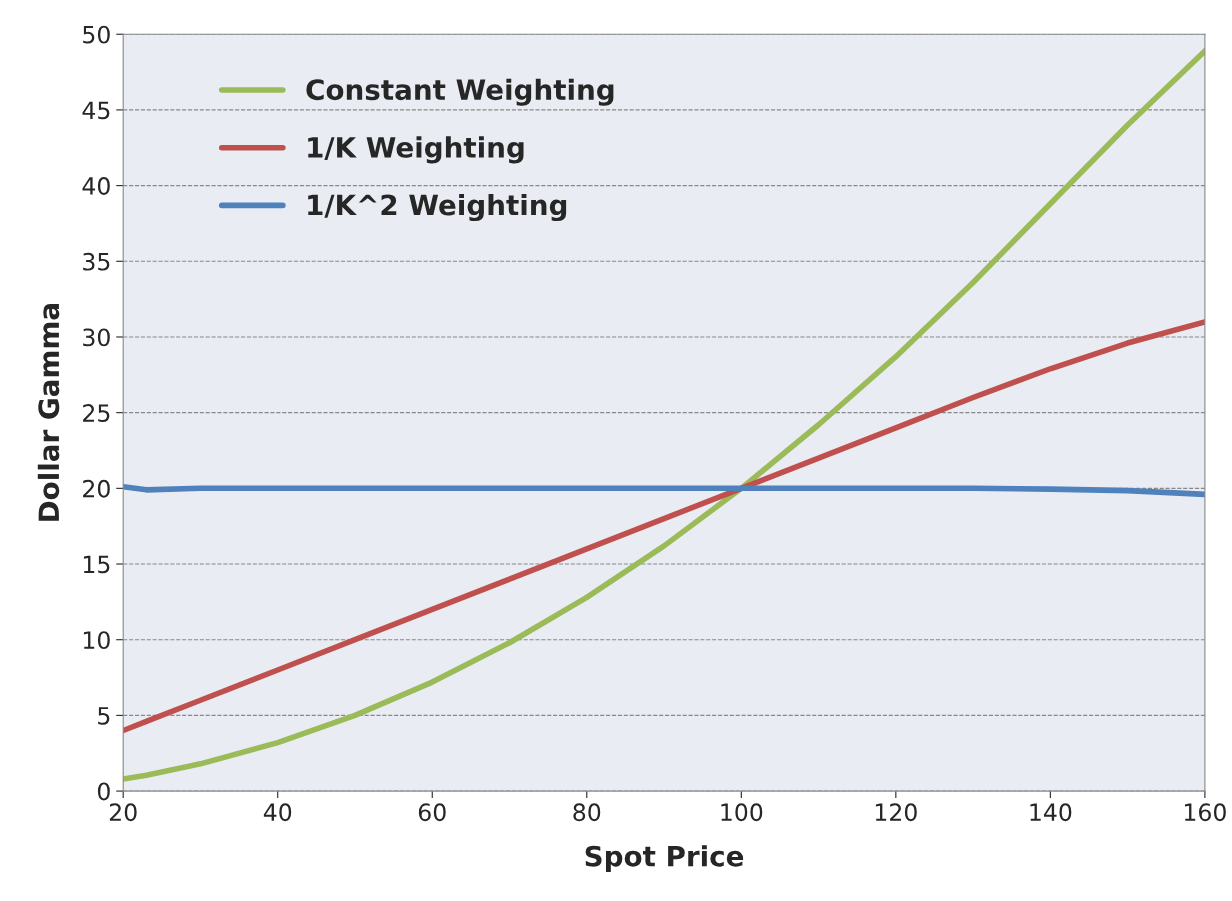 Image resolution: width=1232 pixels, height=901 pixels. Describe the element at coordinates (416, 150) in the screenshot. I see `legend-label: 1/K Weighting` at that location.